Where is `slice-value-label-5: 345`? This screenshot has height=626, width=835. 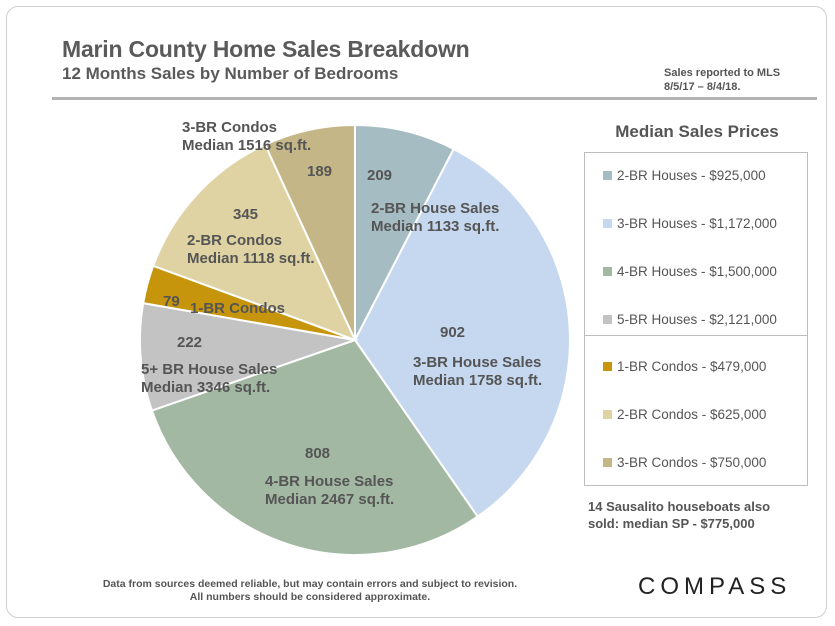 slice-value-label-5: 345 is located at coordinates (245, 214).